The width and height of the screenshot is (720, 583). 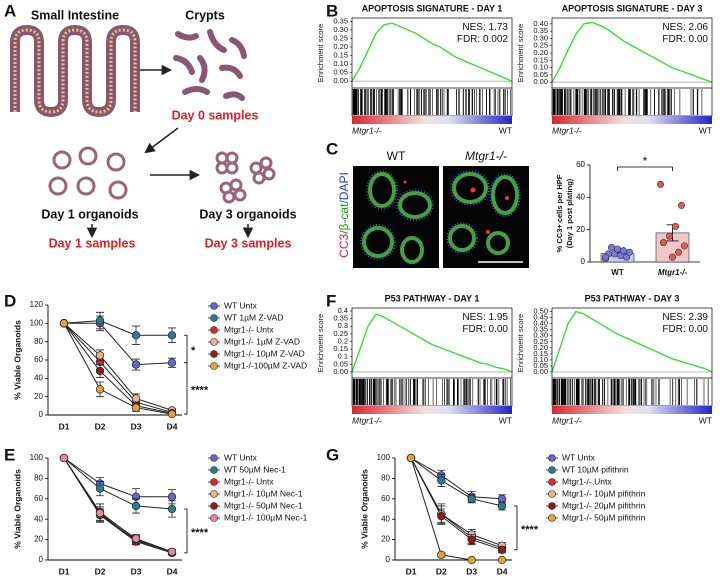 What do you see at coordinates (699, 317) in the screenshot?
I see `stat-value: 2.39` at bounding box center [699, 317].